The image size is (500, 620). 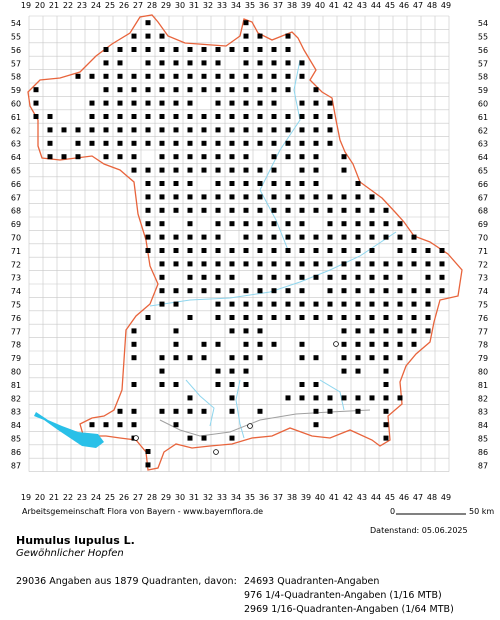 What do you see at coordinates (16, 170) in the screenshot?
I see `row-label: 65` at bounding box center [16, 170].